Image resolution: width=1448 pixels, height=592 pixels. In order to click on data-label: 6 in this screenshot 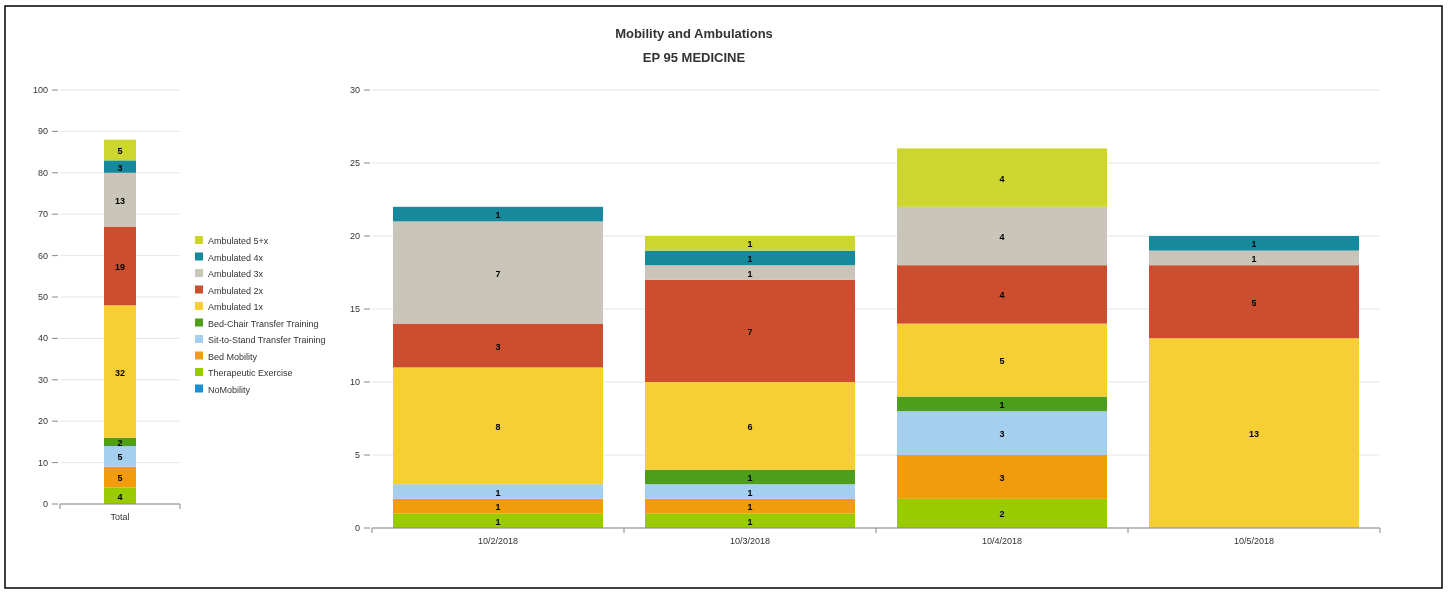, I will do `click(750, 426)`.